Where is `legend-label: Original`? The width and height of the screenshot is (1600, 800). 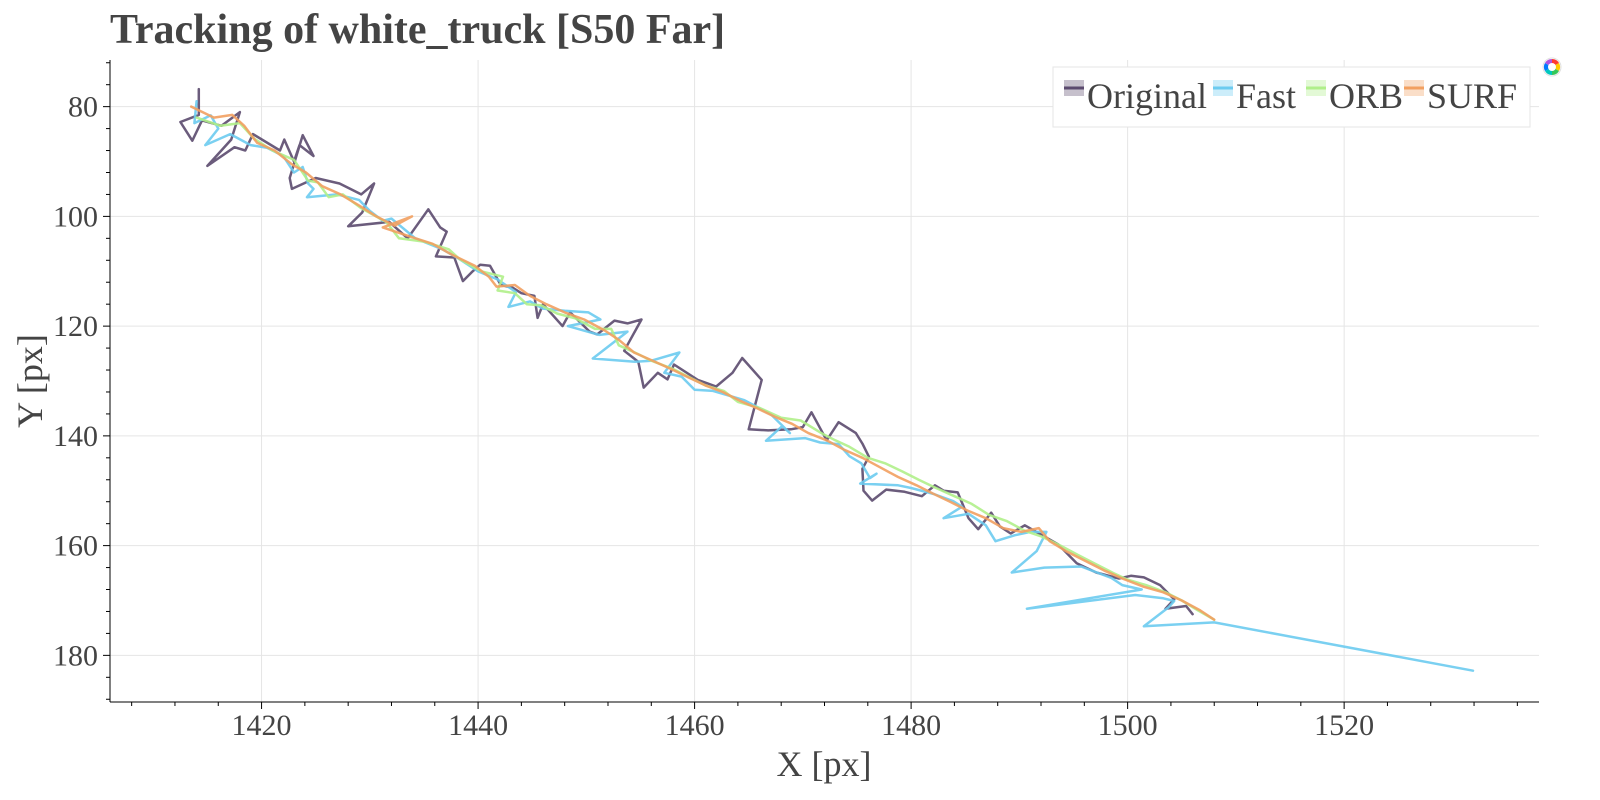
legend-label: Original is located at coordinates (1147, 96).